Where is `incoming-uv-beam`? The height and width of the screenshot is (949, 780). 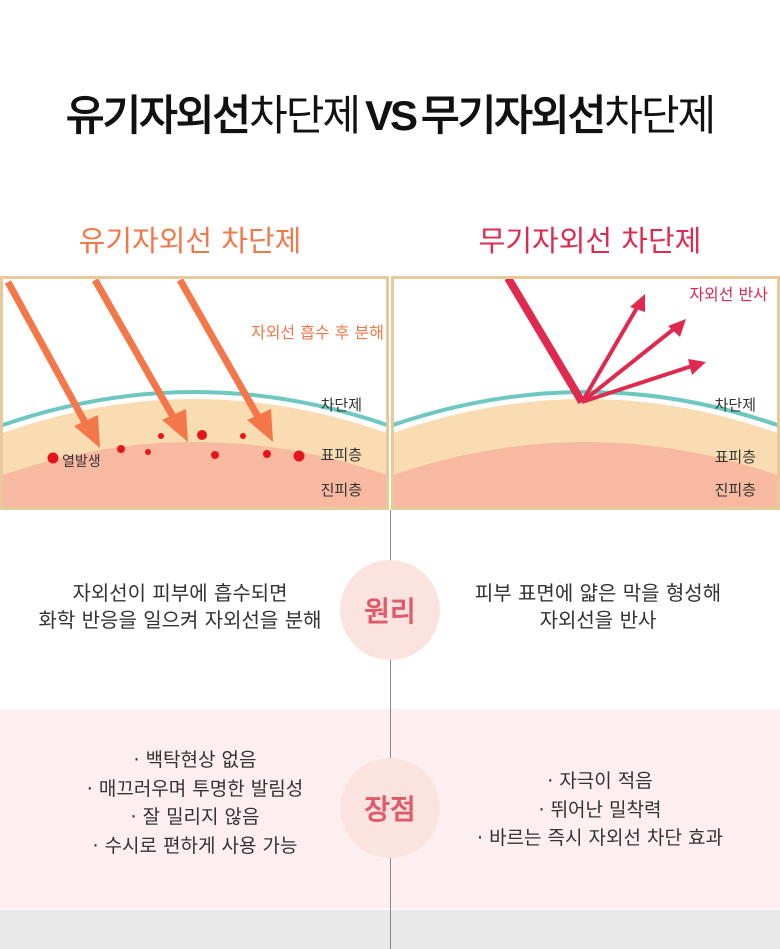 incoming-uv-beam is located at coordinates (545, 341).